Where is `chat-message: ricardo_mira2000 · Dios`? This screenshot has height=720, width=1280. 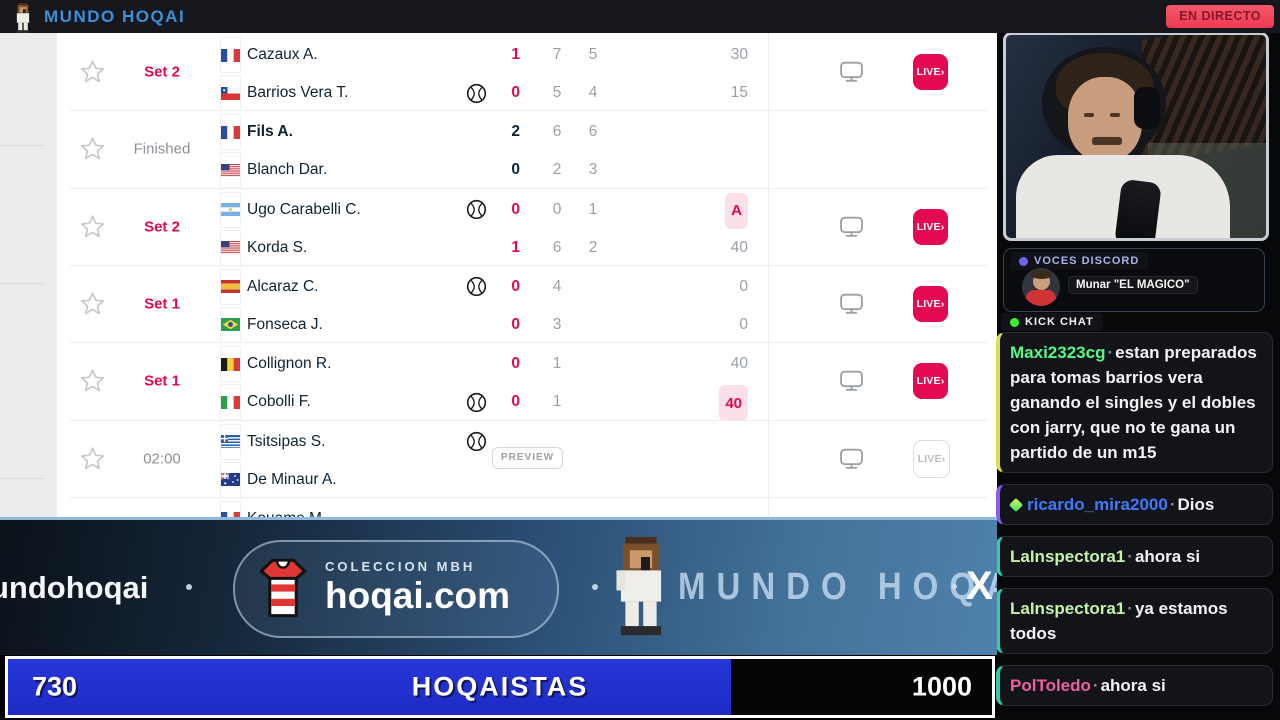 chat-message: ricardo_mira2000 · Dios is located at coordinates (1134, 504).